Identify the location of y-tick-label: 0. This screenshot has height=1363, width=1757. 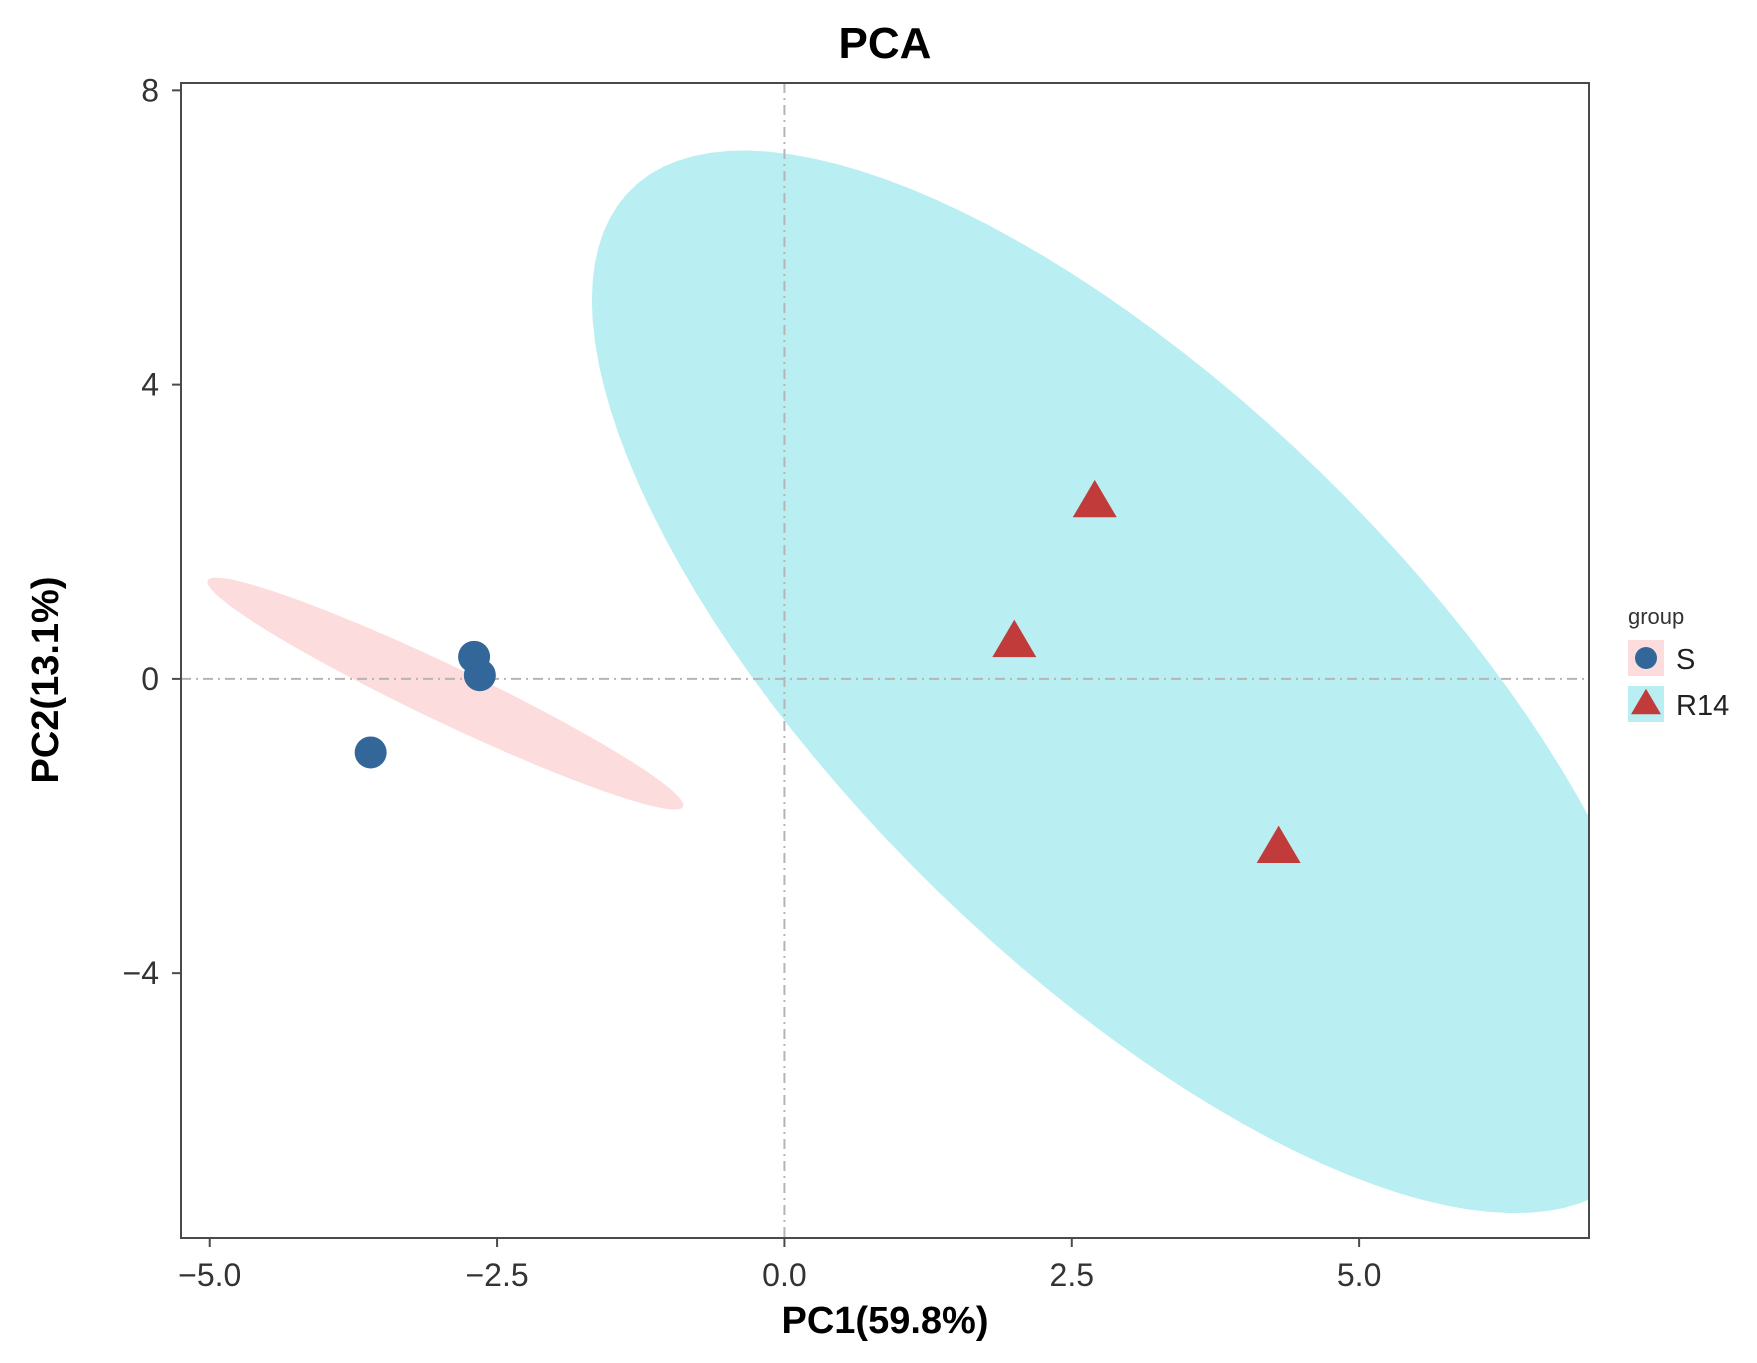
(150, 679).